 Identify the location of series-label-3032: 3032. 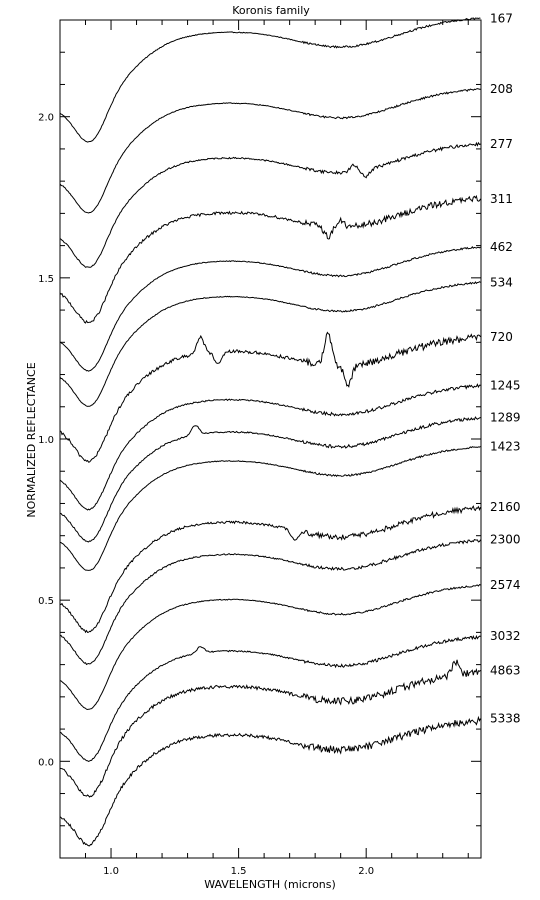
(505, 636).